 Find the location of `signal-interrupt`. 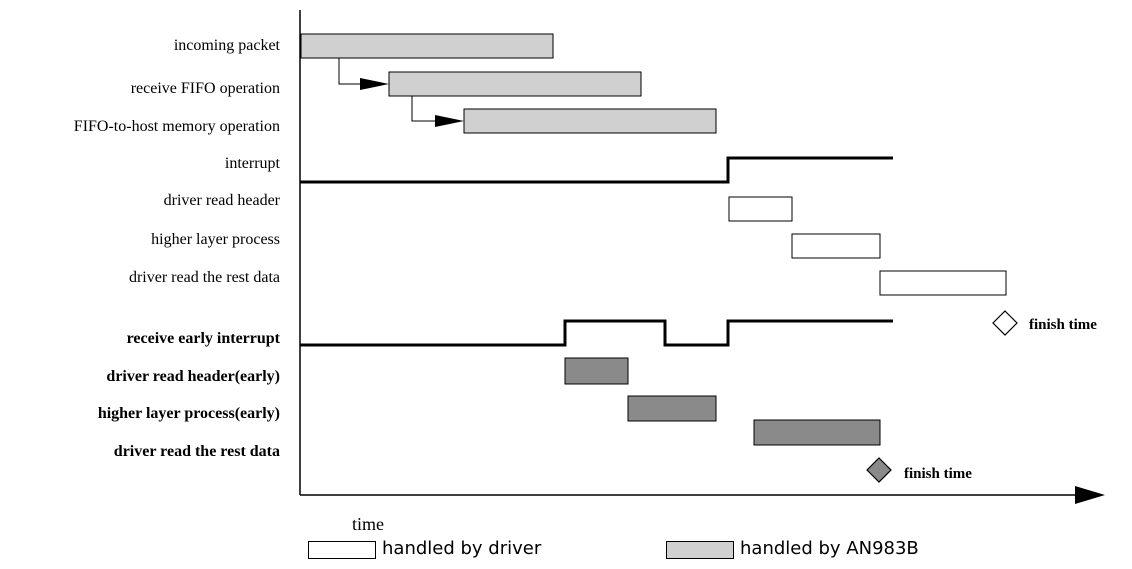

signal-interrupt is located at coordinates (596, 170).